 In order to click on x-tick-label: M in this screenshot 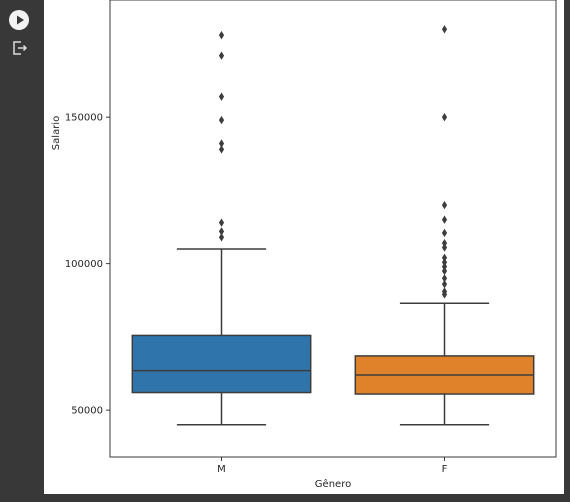, I will do `click(221, 469)`.